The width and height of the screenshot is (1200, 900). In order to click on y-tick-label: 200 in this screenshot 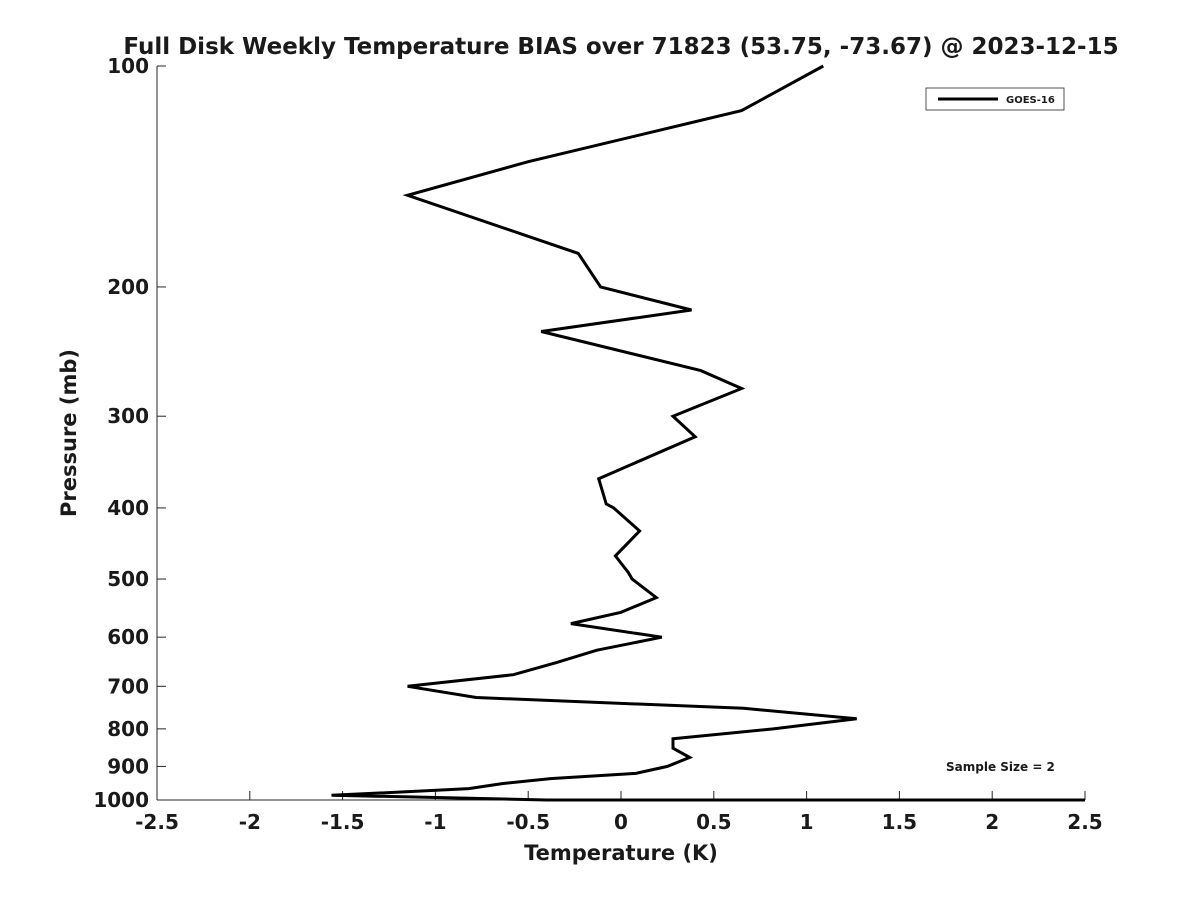, I will do `click(128, 287)`.